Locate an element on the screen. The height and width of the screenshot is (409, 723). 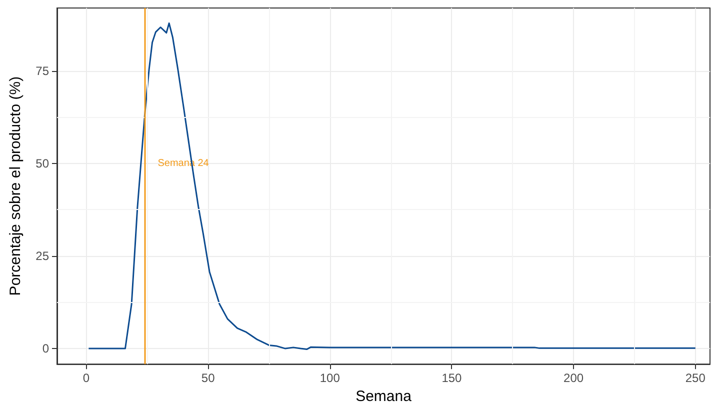
x-tick-label: 0 is located at coordinates (86, 378).